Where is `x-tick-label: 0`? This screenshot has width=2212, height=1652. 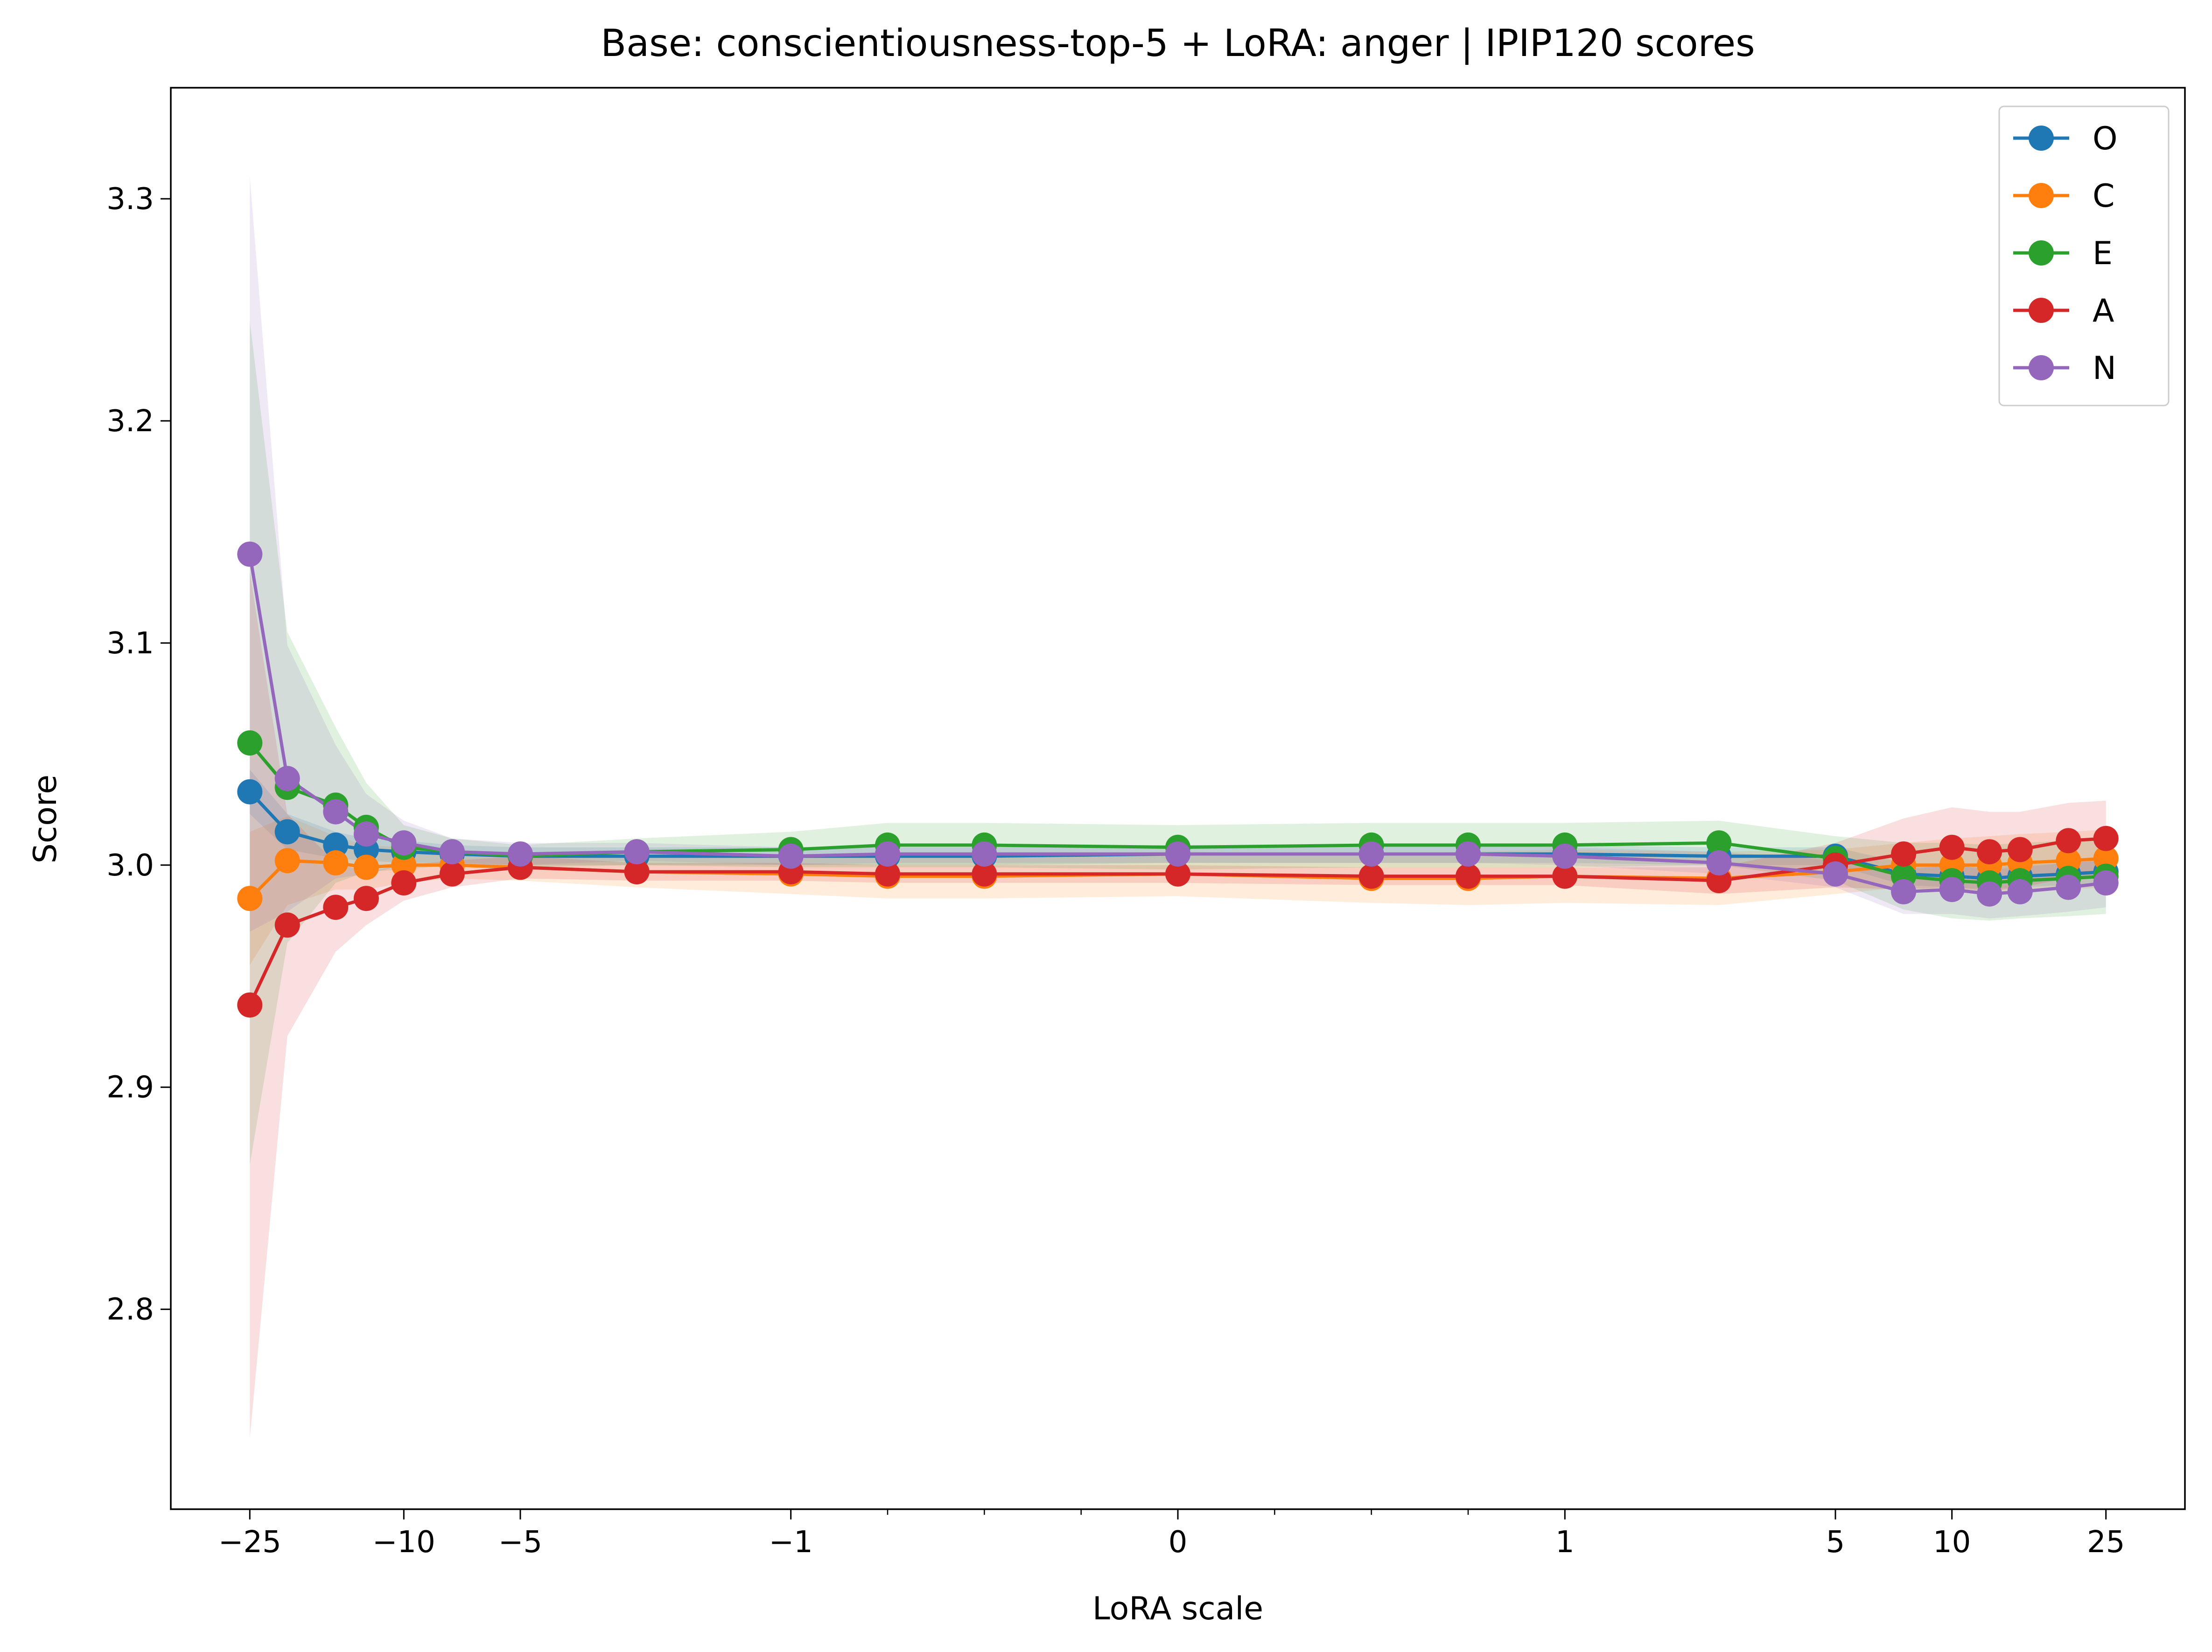
x-tick-label: 0 is located at coordinates (1178, 1542).